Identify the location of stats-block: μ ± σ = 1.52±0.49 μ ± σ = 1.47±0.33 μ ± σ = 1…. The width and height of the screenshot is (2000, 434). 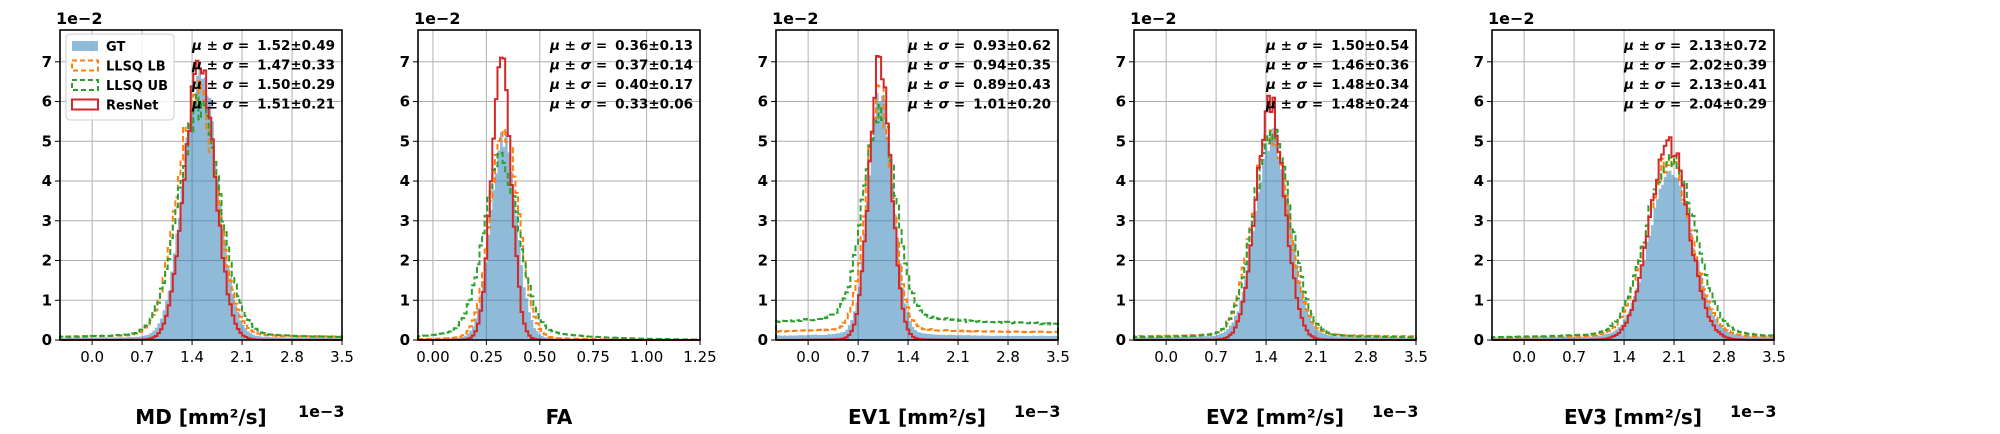
(263, 75).